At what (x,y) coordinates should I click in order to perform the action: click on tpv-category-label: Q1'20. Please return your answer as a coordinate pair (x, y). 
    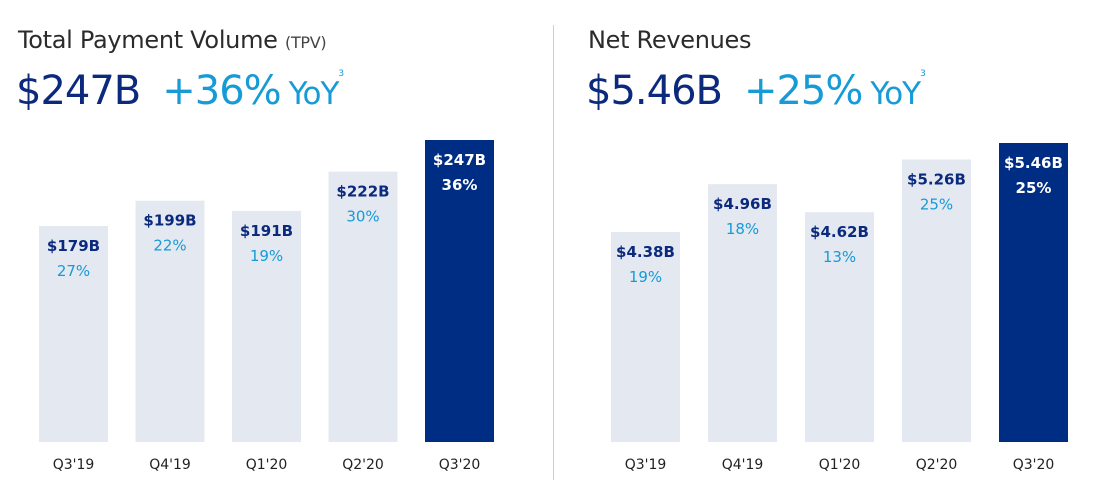
    Looking at the image, I should click on (267, 465).